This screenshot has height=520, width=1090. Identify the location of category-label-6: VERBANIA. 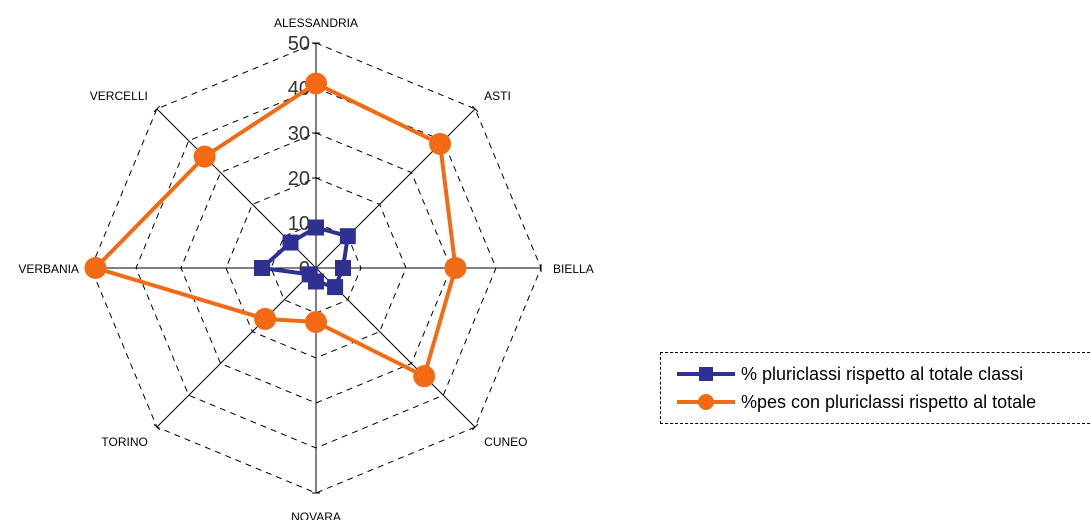
(48, 269).